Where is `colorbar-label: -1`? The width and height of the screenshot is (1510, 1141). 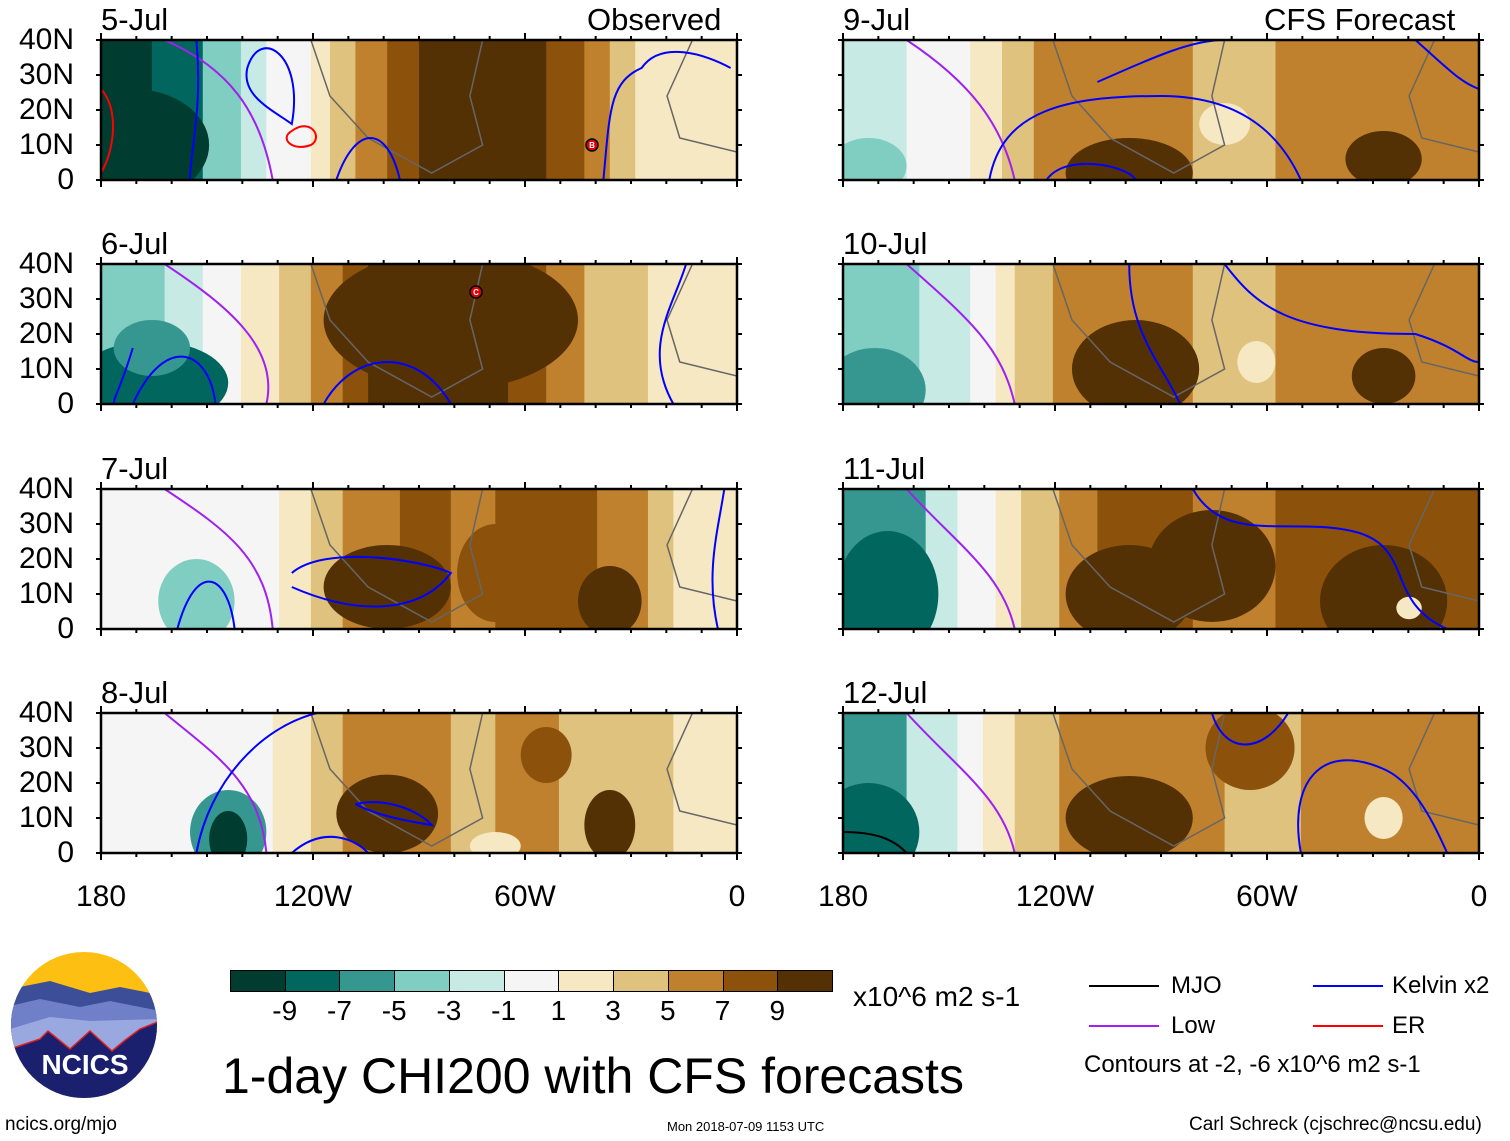 colorbar-label: -1 is located at coordinates (504, 1010).